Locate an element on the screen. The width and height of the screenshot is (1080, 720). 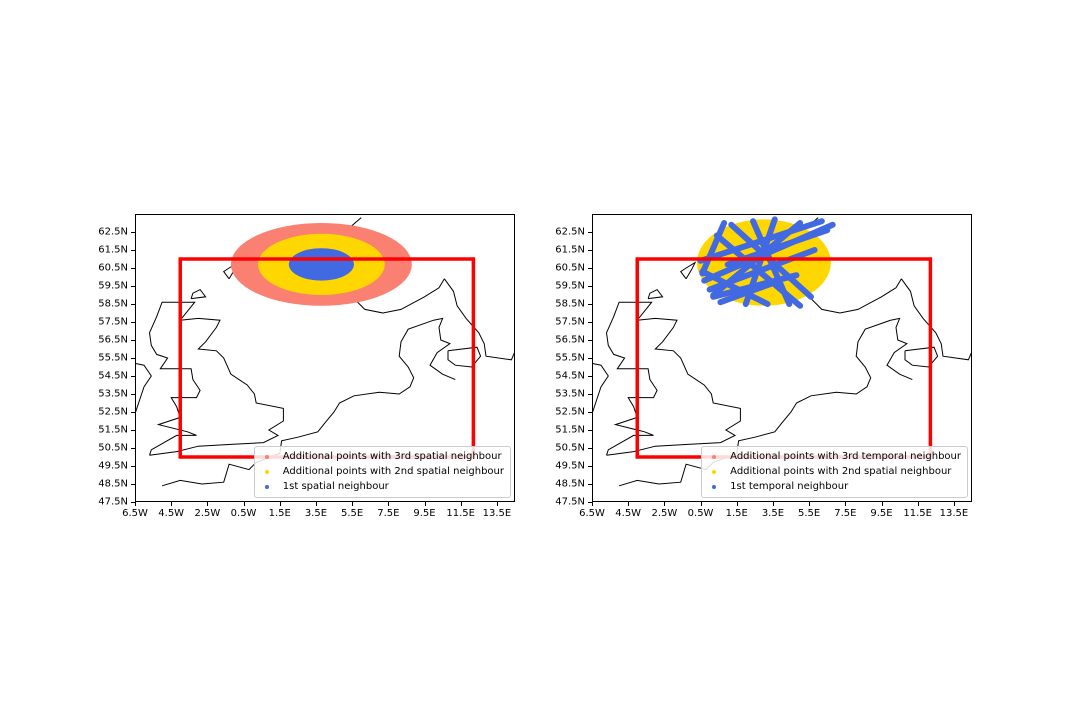
legend-item-first: 1st spatial neighbour is located at coordinates (382, 486).